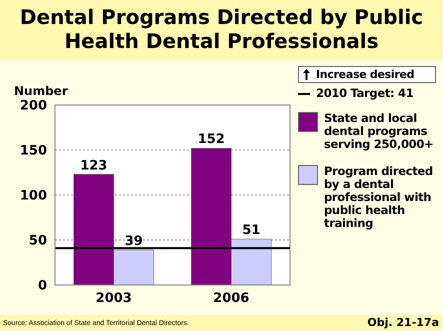  What do you see at coordinates (365, 93) in the screenshot?
I see `legend-label: 2010 Target: 41` at bounding box center [365, 93].